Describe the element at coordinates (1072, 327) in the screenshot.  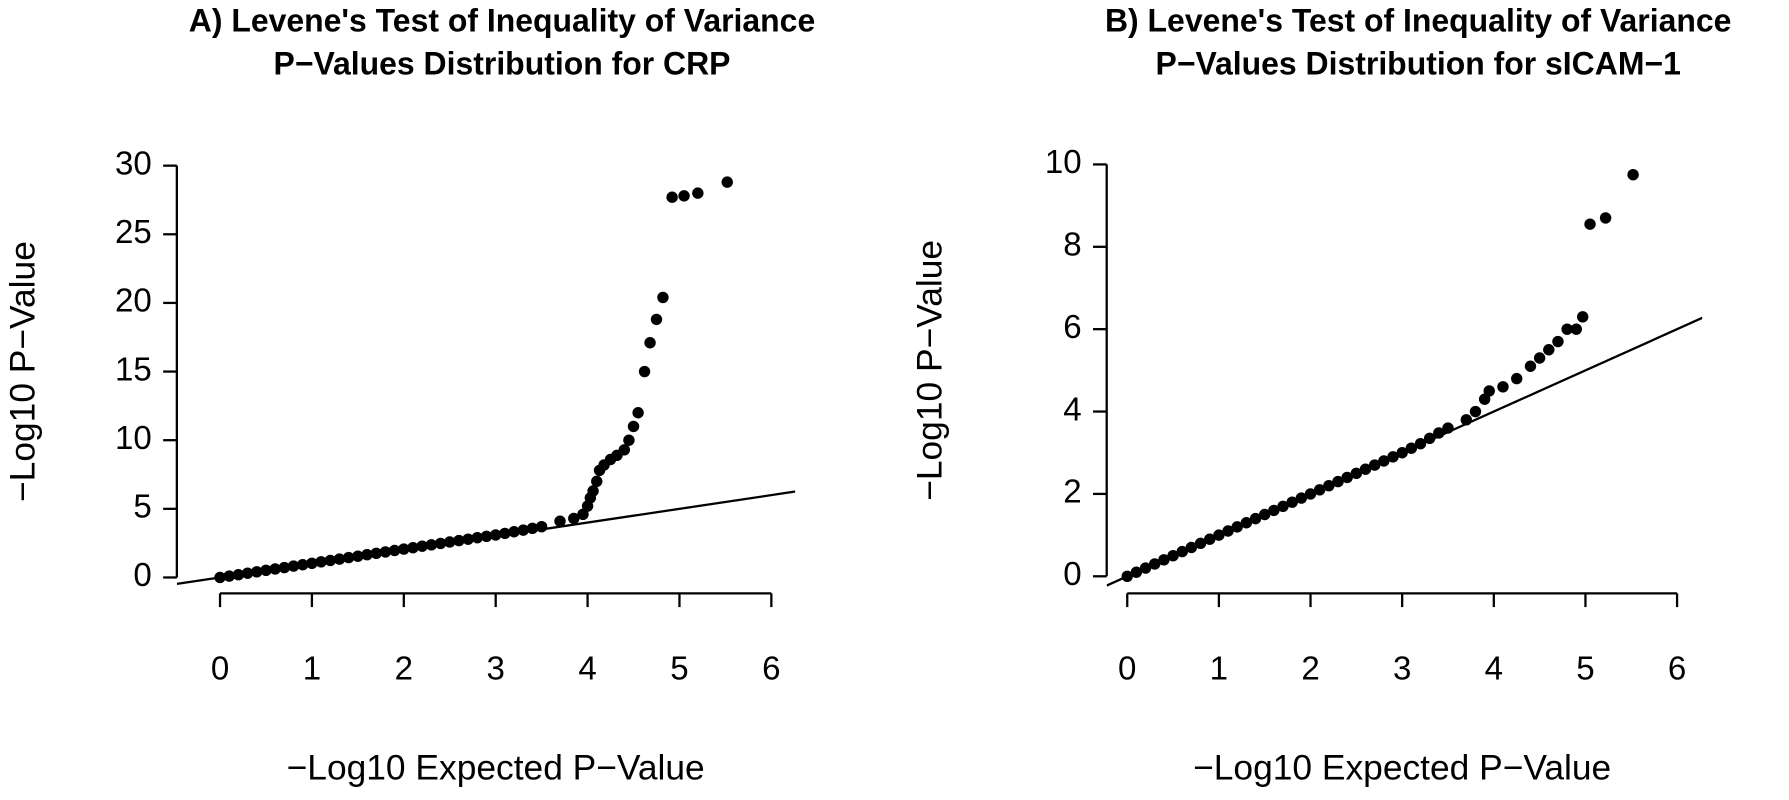
I see `y-tick-label: 6` at that location.